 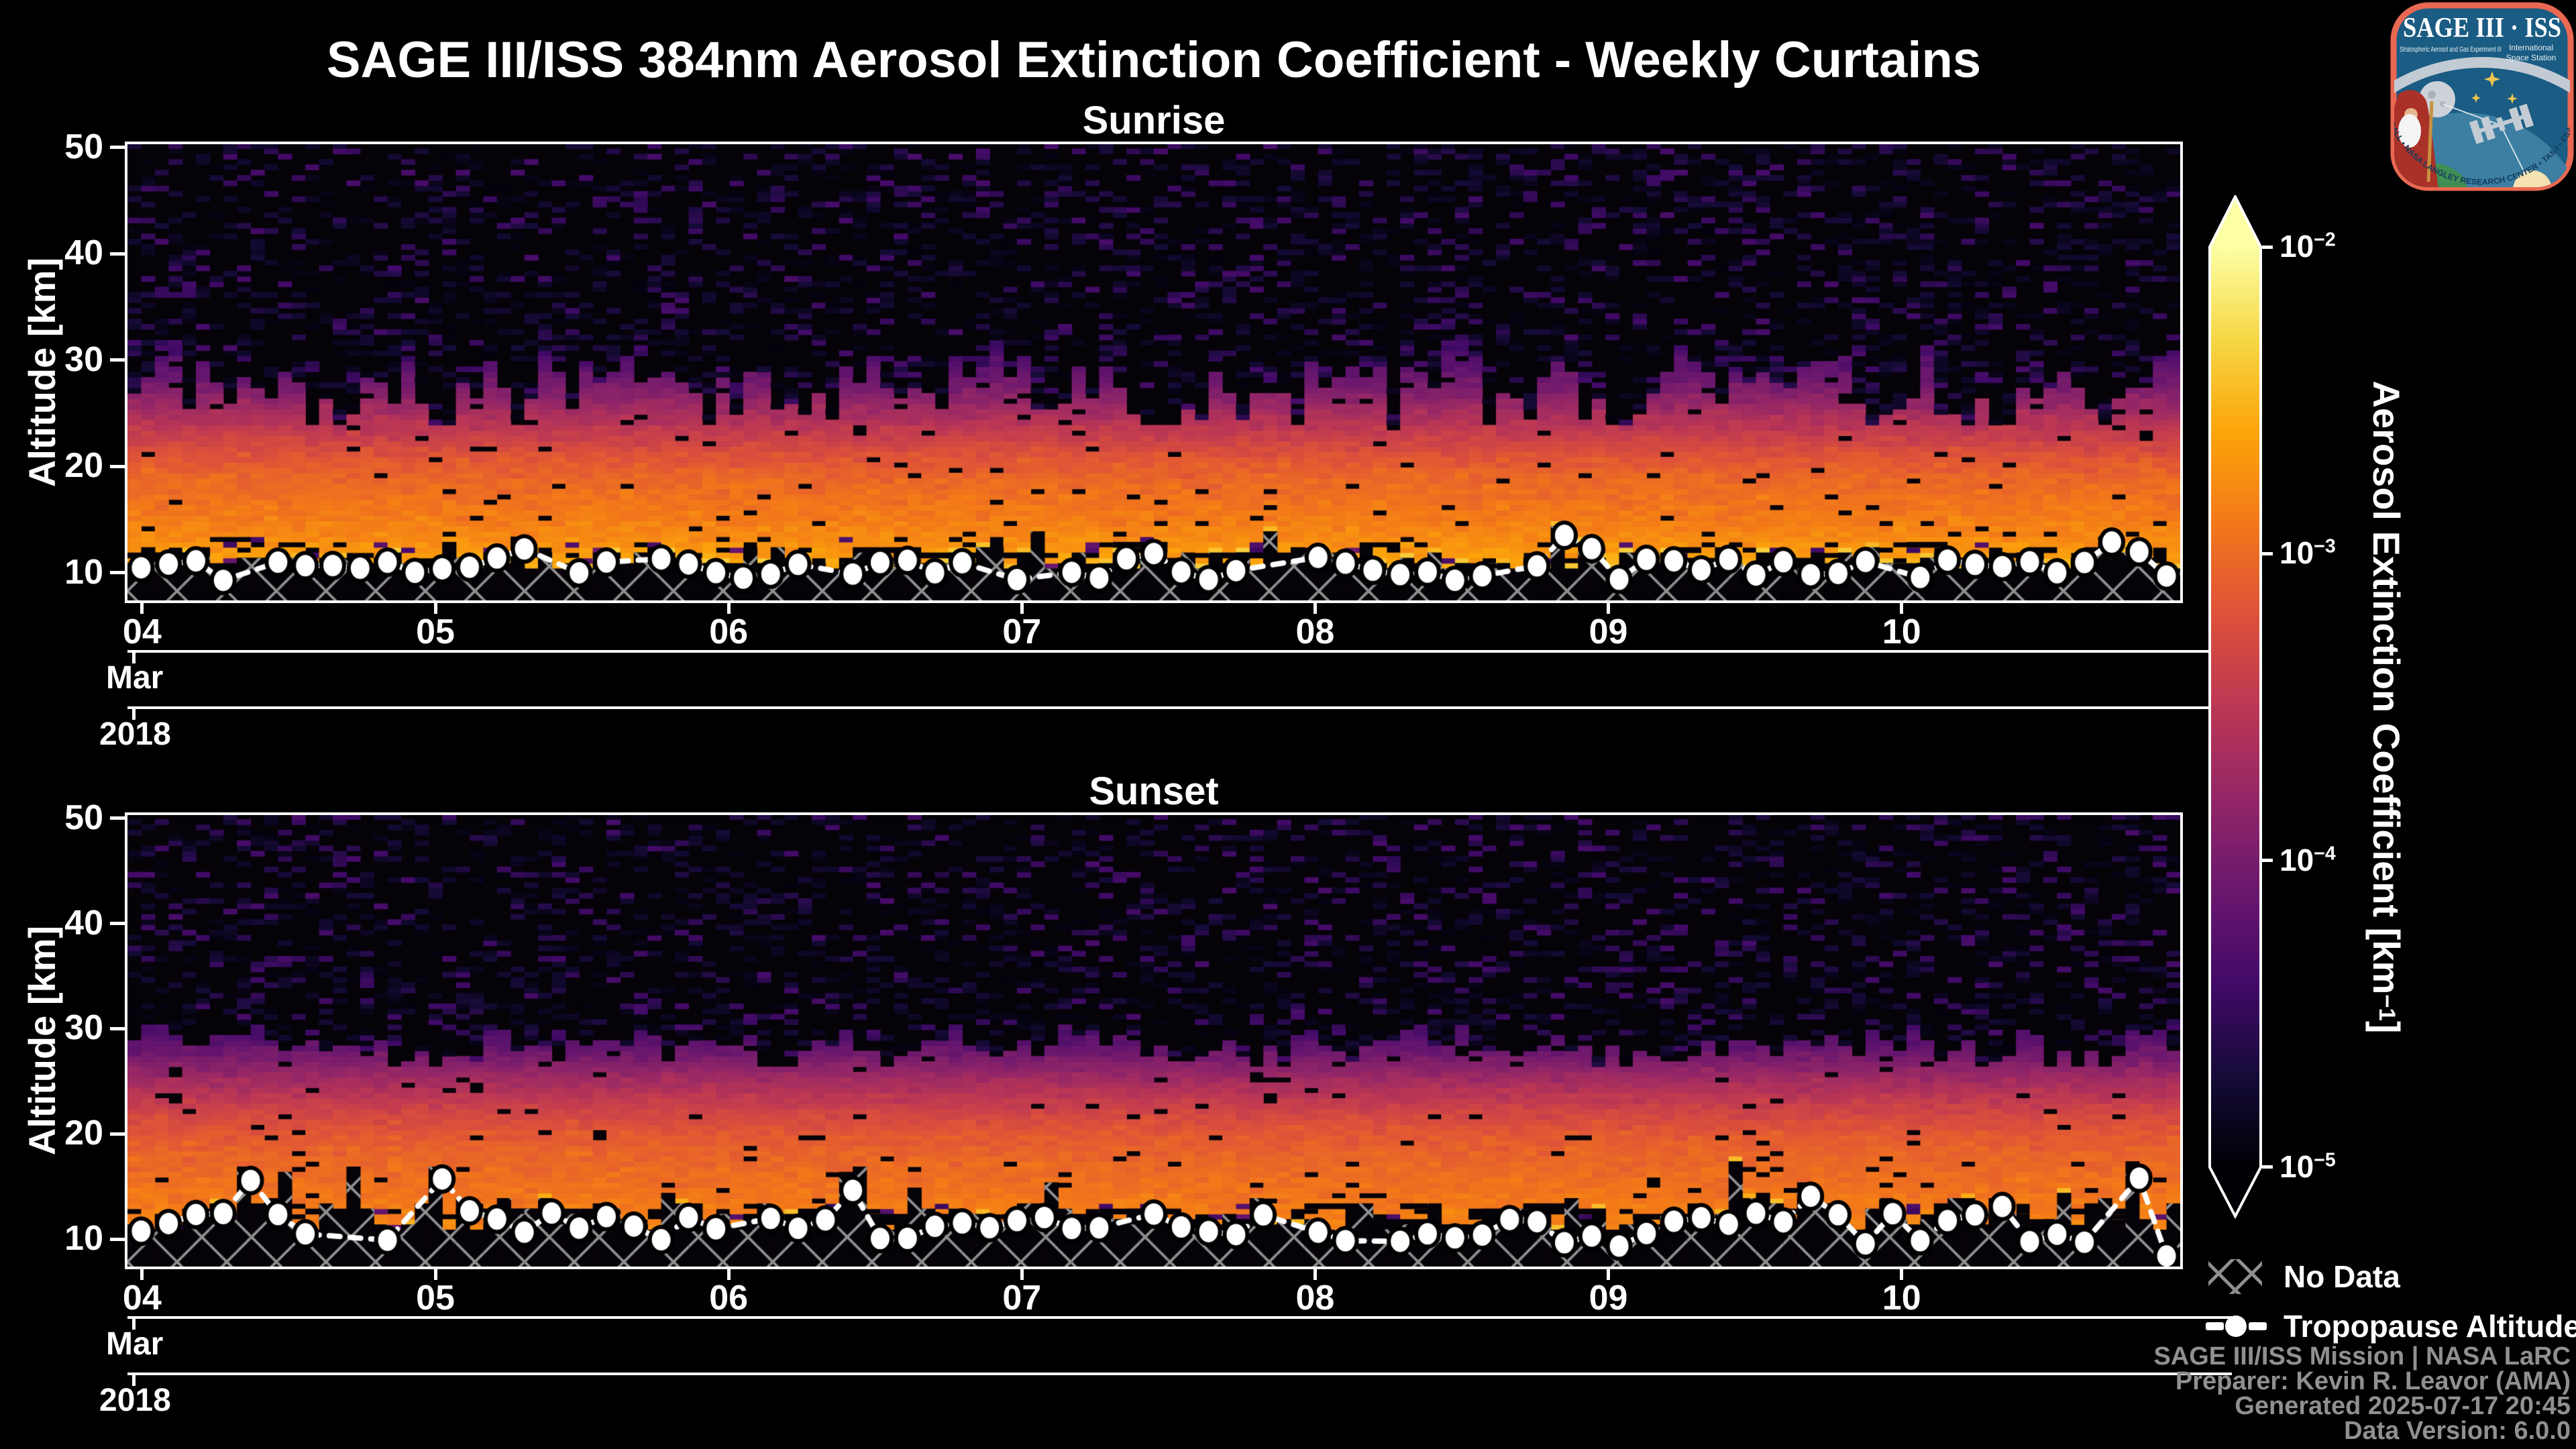 What do you see at coordinates (1179, 707) in the screenshot?
I see `sunrise-year-axis-line` at bounding box center [1179, 707].